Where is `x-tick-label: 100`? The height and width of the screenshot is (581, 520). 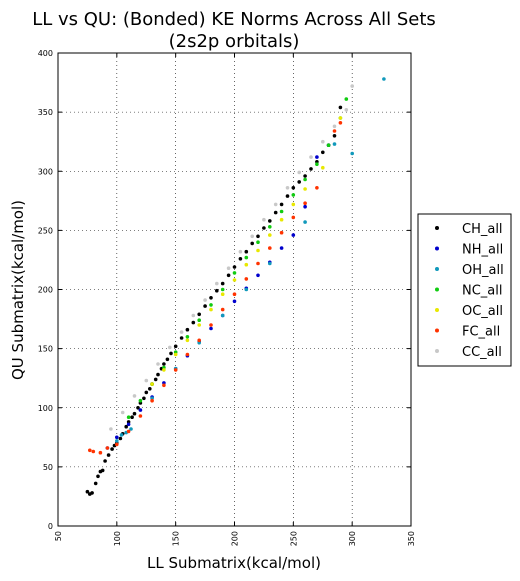 x-tick-label: 100 is located at coordinates (117, 538).